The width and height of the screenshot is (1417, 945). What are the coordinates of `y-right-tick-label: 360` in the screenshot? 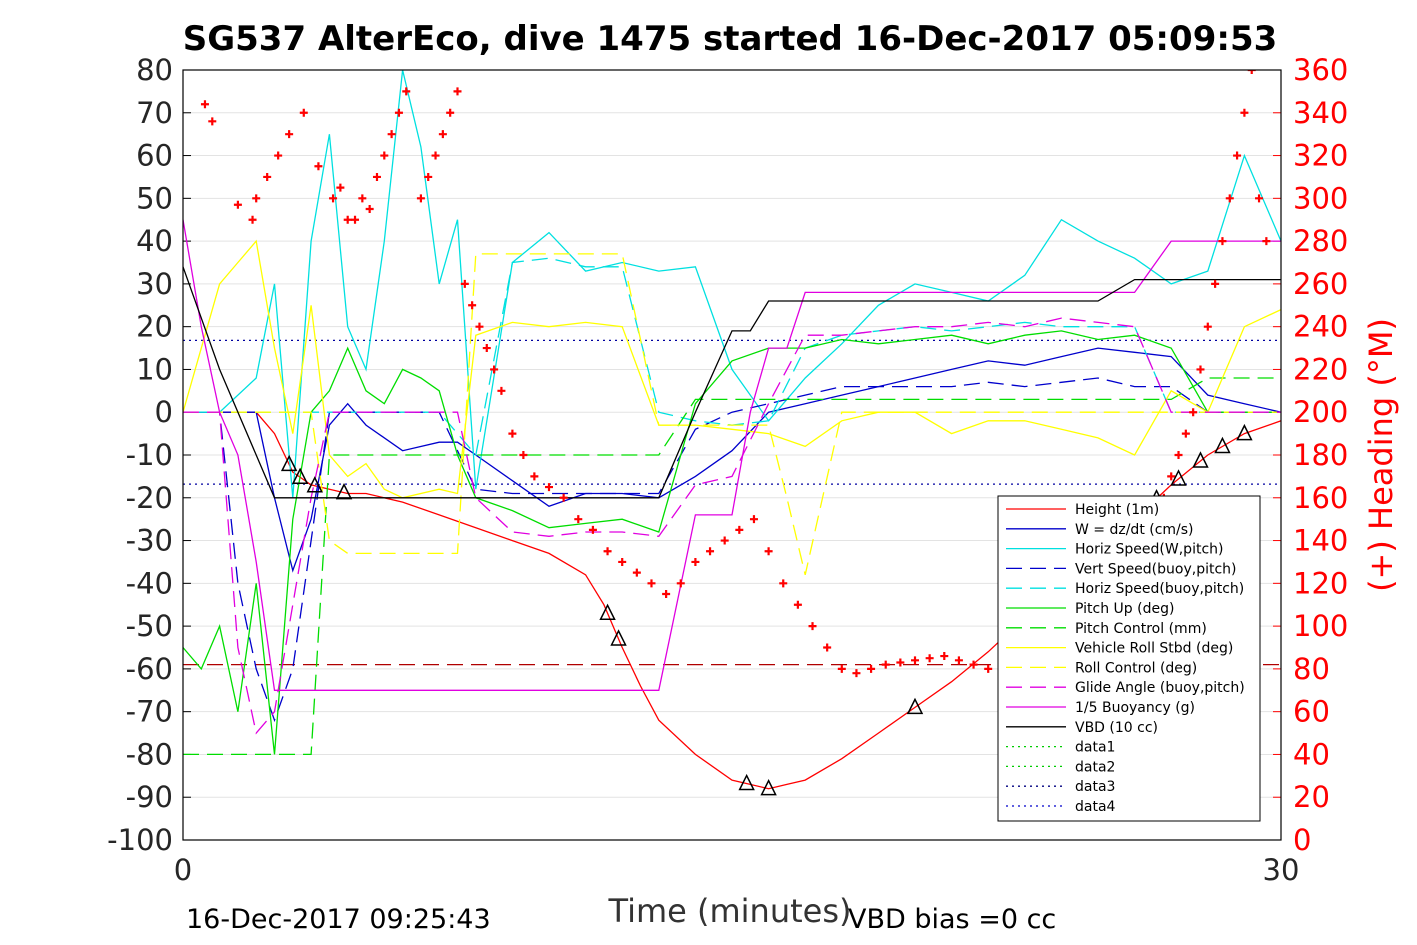 It's located at (1320, 70).